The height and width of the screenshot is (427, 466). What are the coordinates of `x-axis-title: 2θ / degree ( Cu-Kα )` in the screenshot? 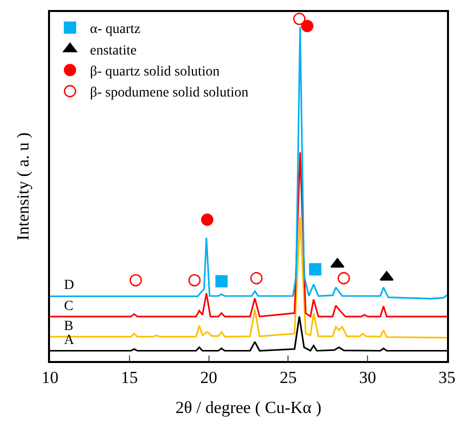 It's located at (249, 408).